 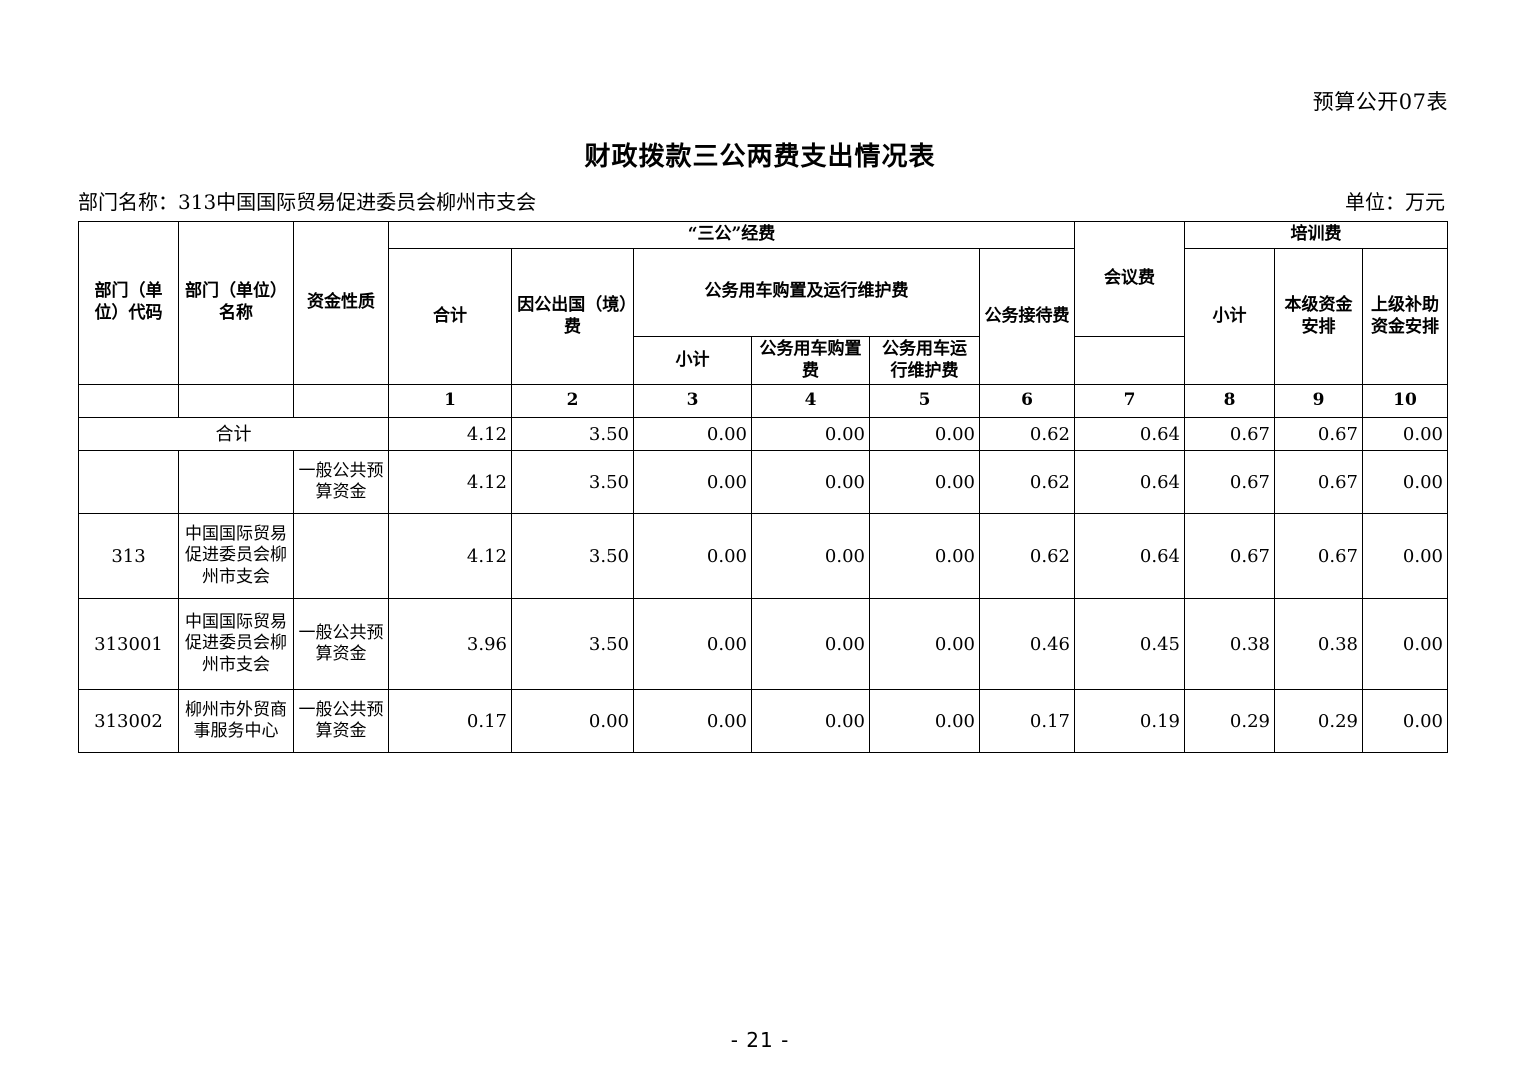 I want to click on header-training-subtotal: 小计, so click(x=1229, y=316).